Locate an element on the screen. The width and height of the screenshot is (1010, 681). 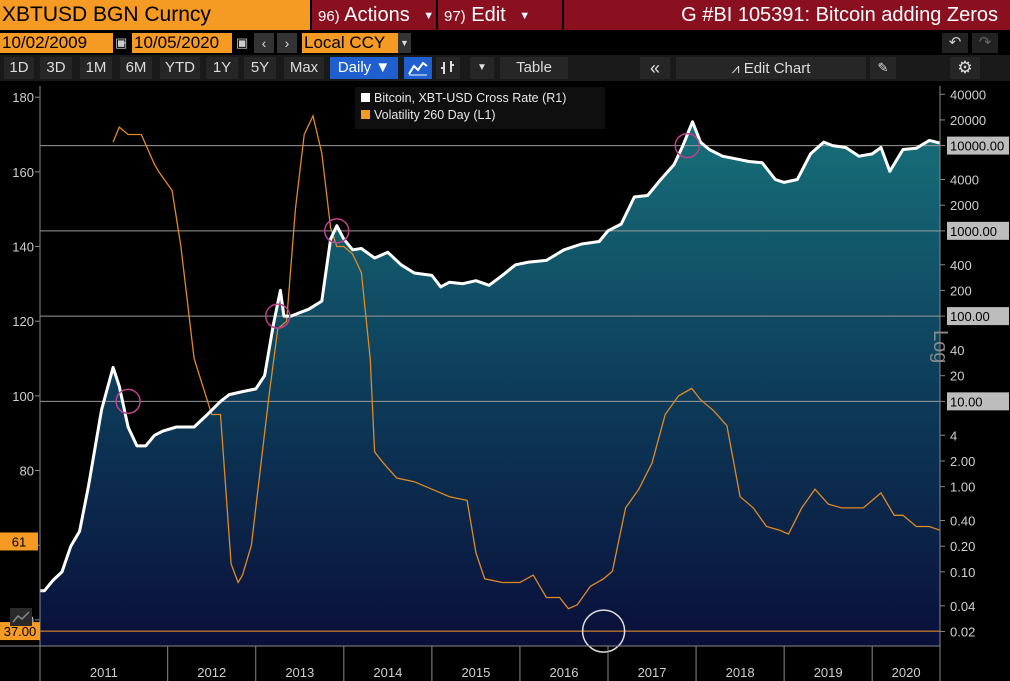
currency-select: Local CCY is located at coordinates (350, 43).